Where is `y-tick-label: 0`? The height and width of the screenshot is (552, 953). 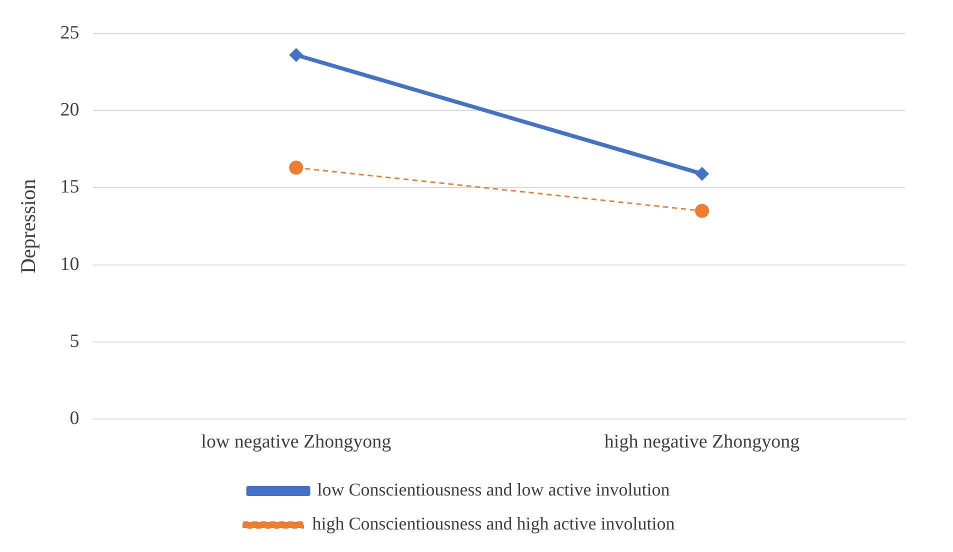 y-tick-label: 0 is located at coordinates (75, 419).